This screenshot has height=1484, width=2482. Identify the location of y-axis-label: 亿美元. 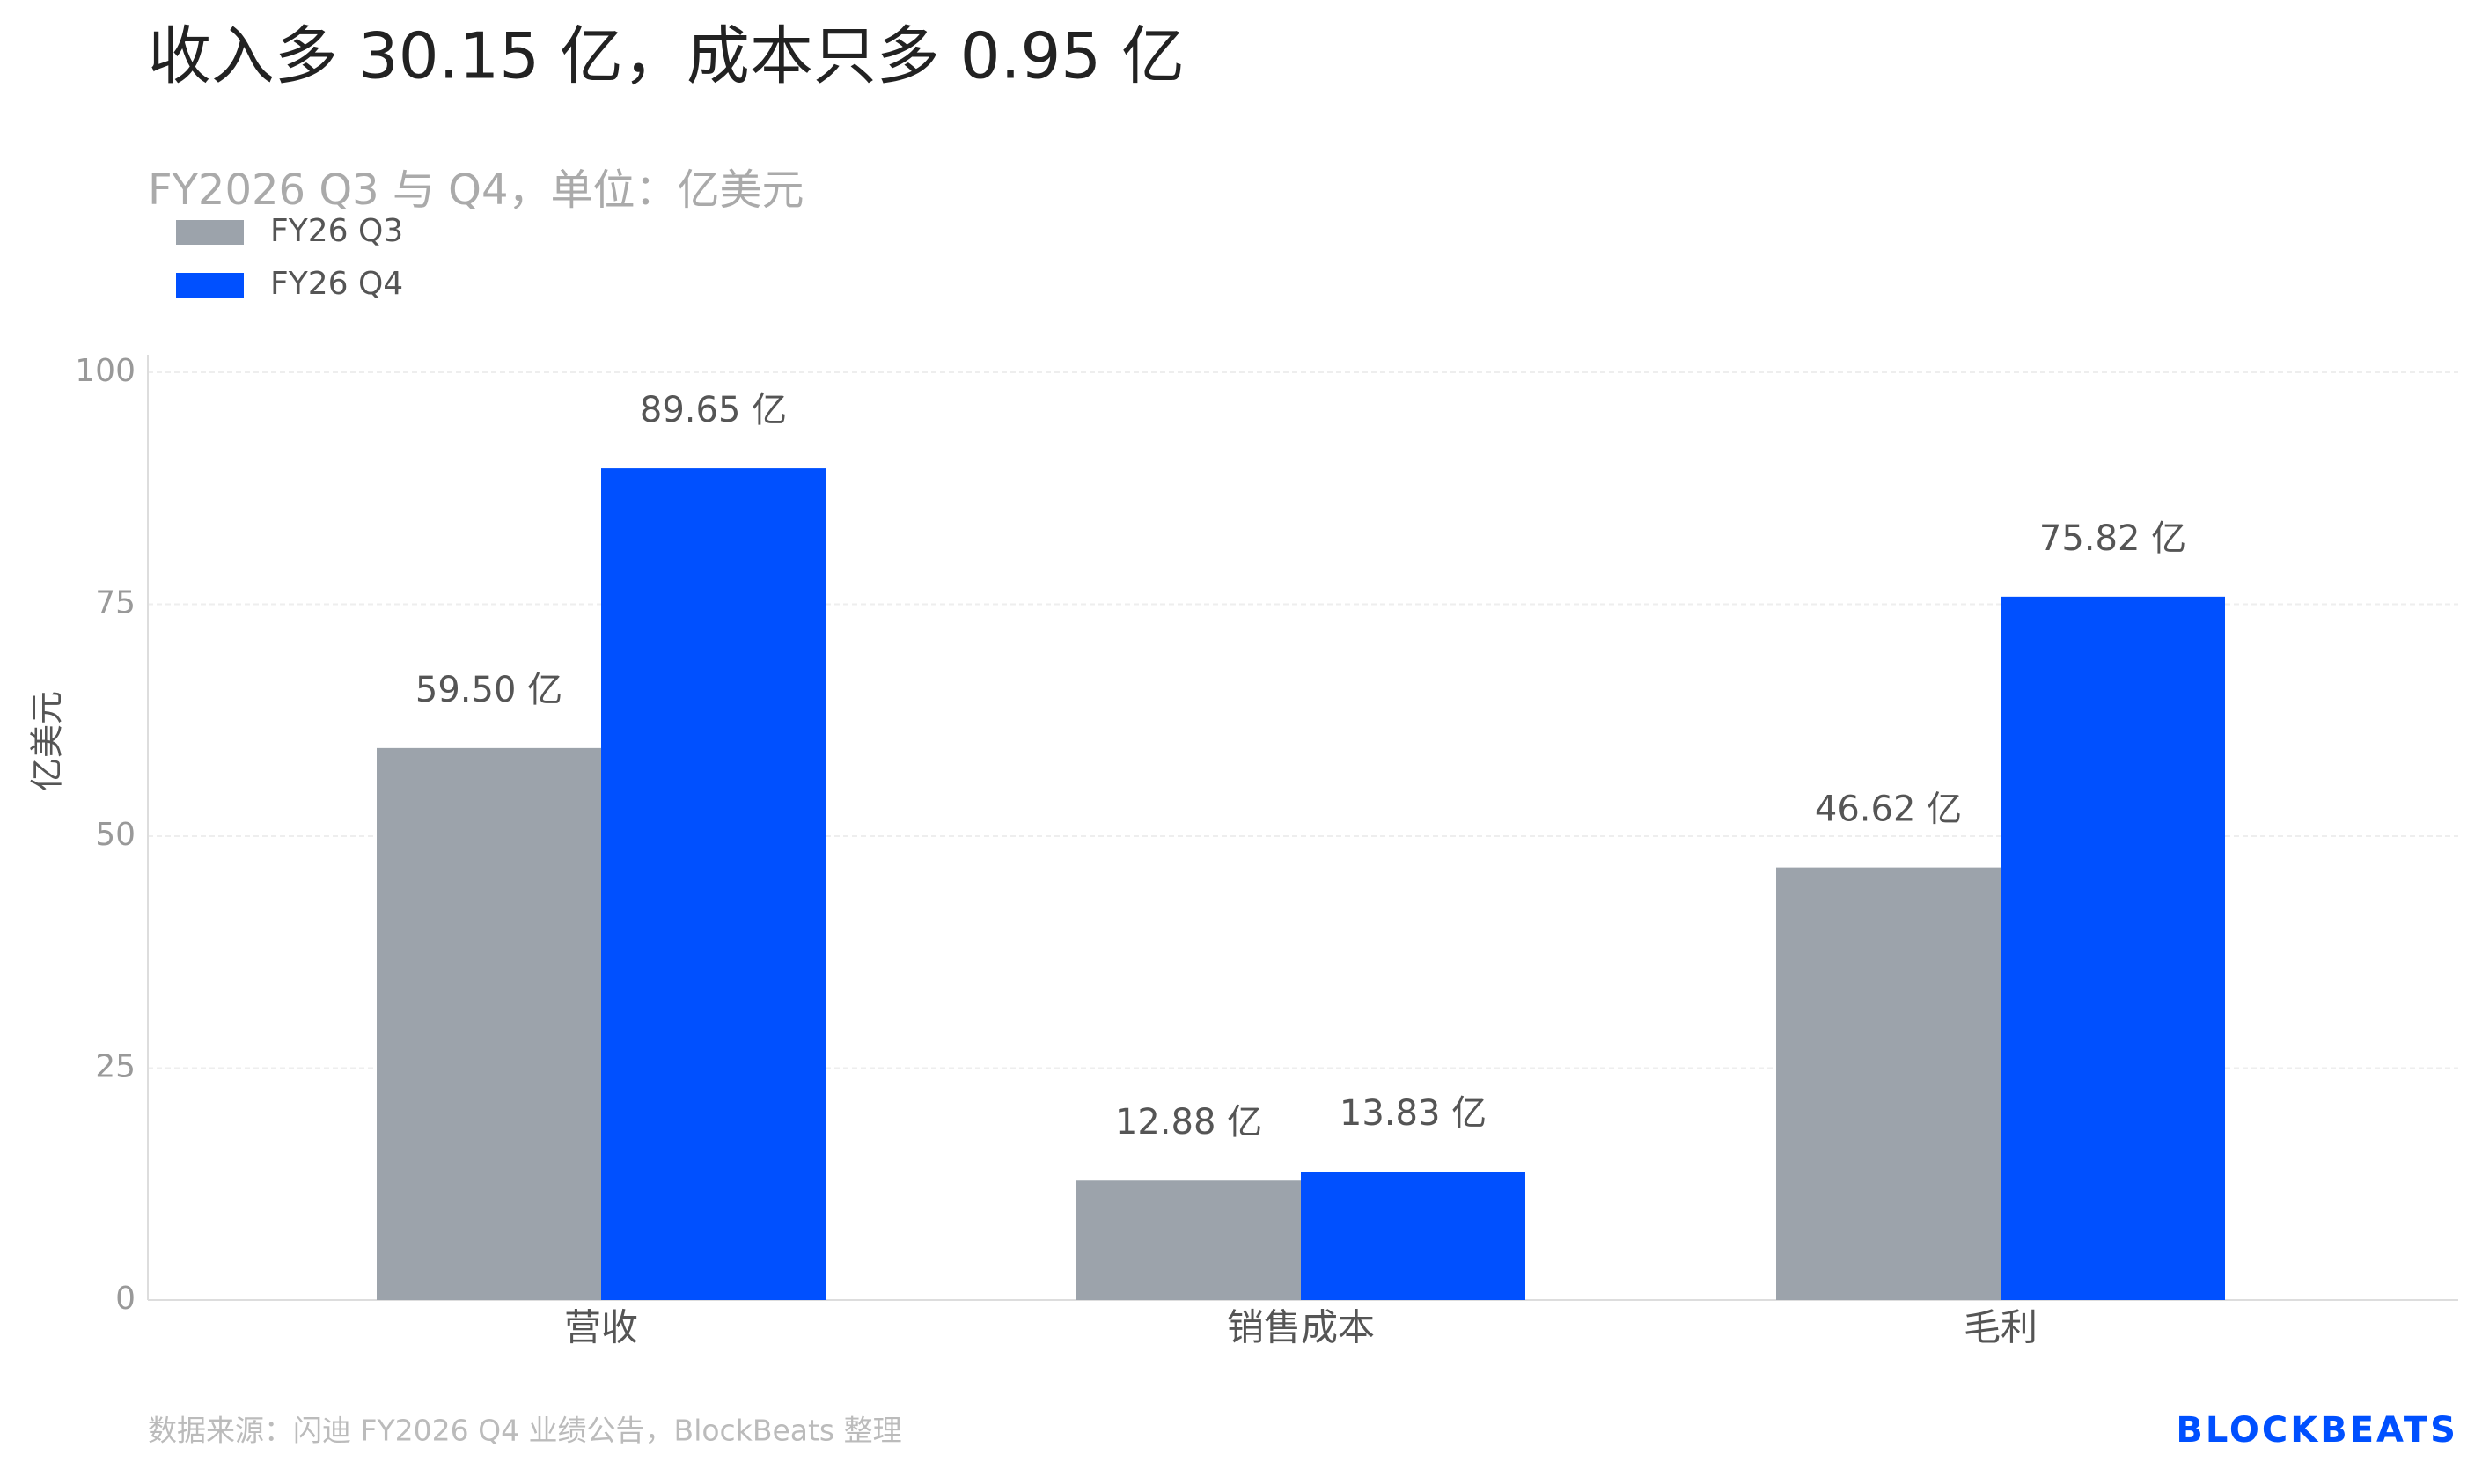
(47, 741).